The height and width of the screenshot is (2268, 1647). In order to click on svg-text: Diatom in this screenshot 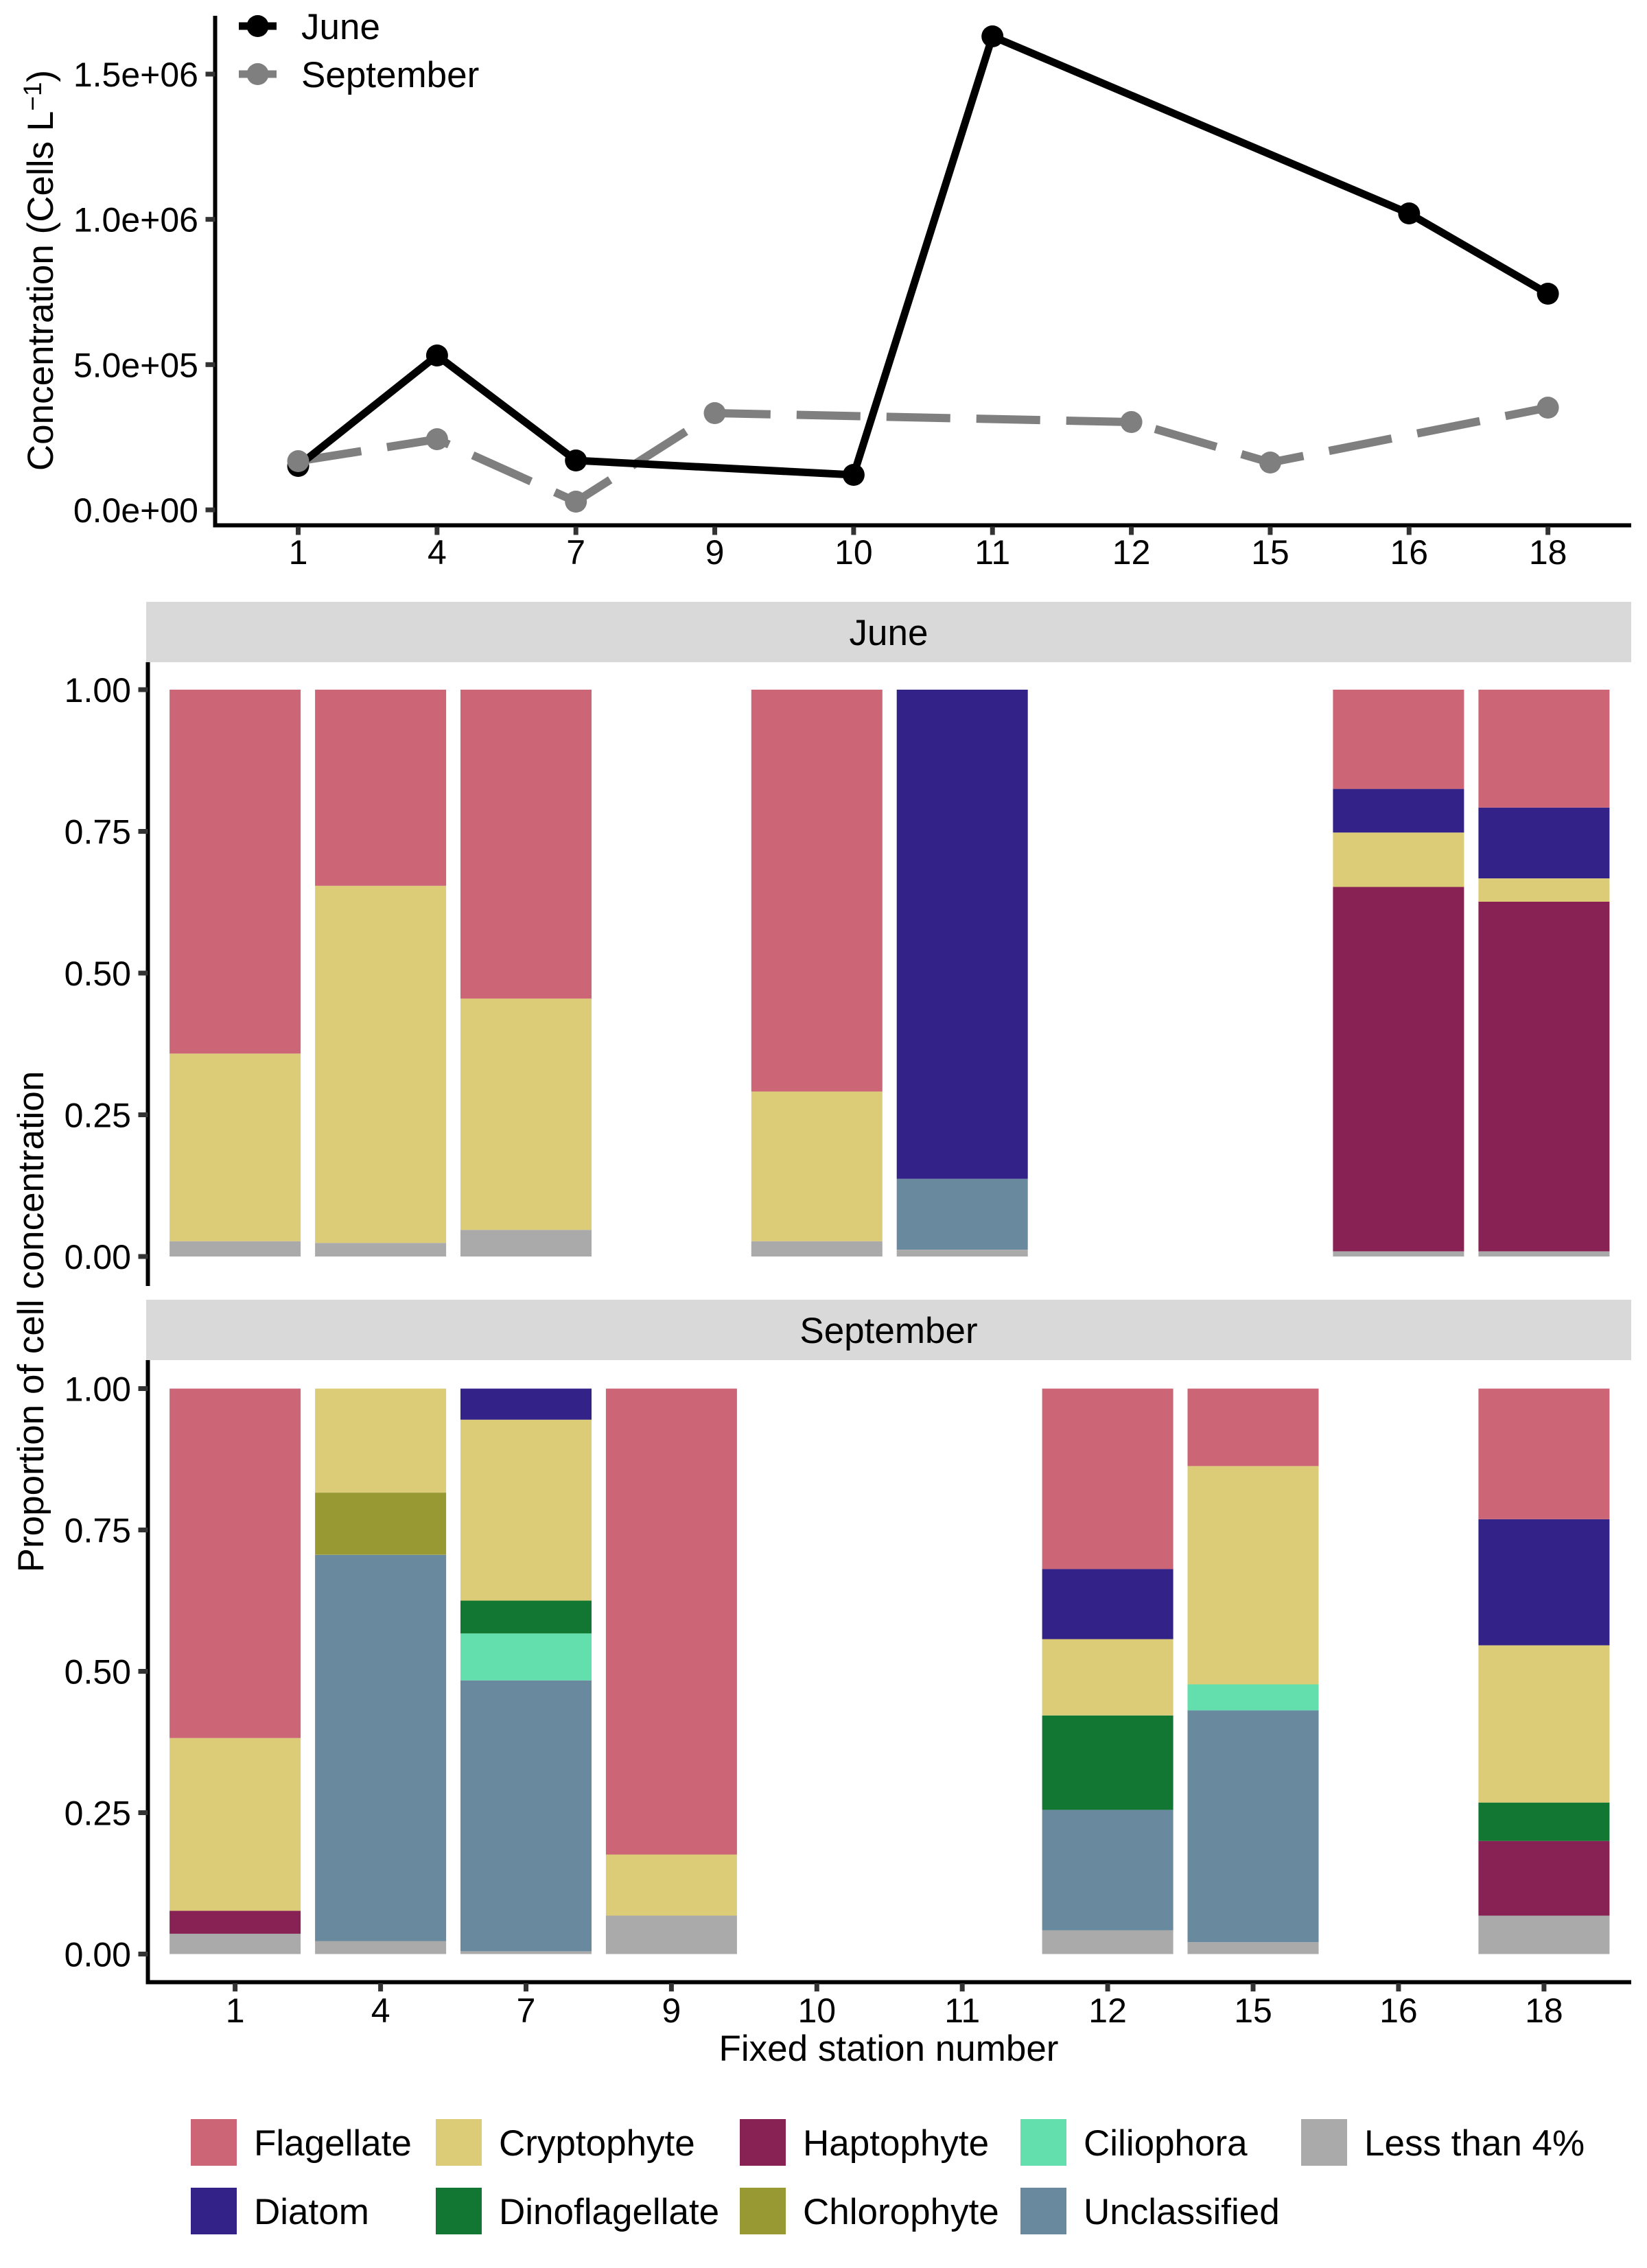, I will do `click(311, 2212)`.